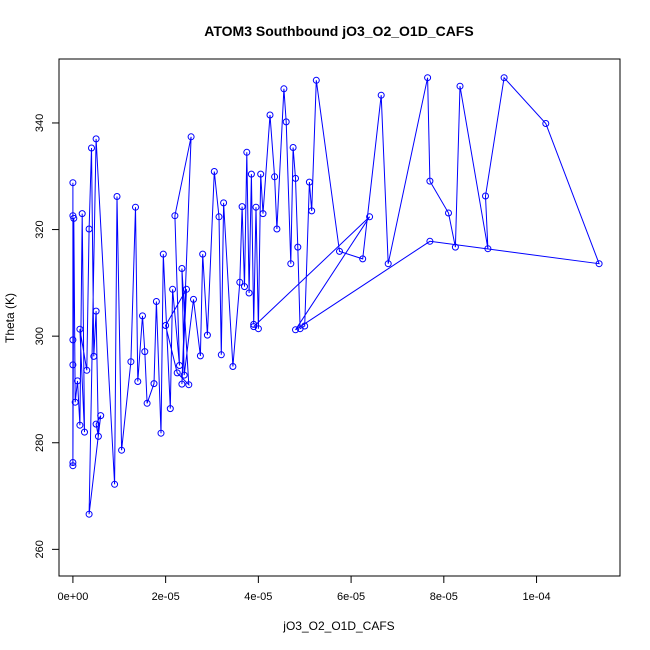  What do you see at coordinates (338, 626) in the screenshot?
I see `x-axis-label: jO3_O2_O1D_CAFS` at bounding box center [338, 626].